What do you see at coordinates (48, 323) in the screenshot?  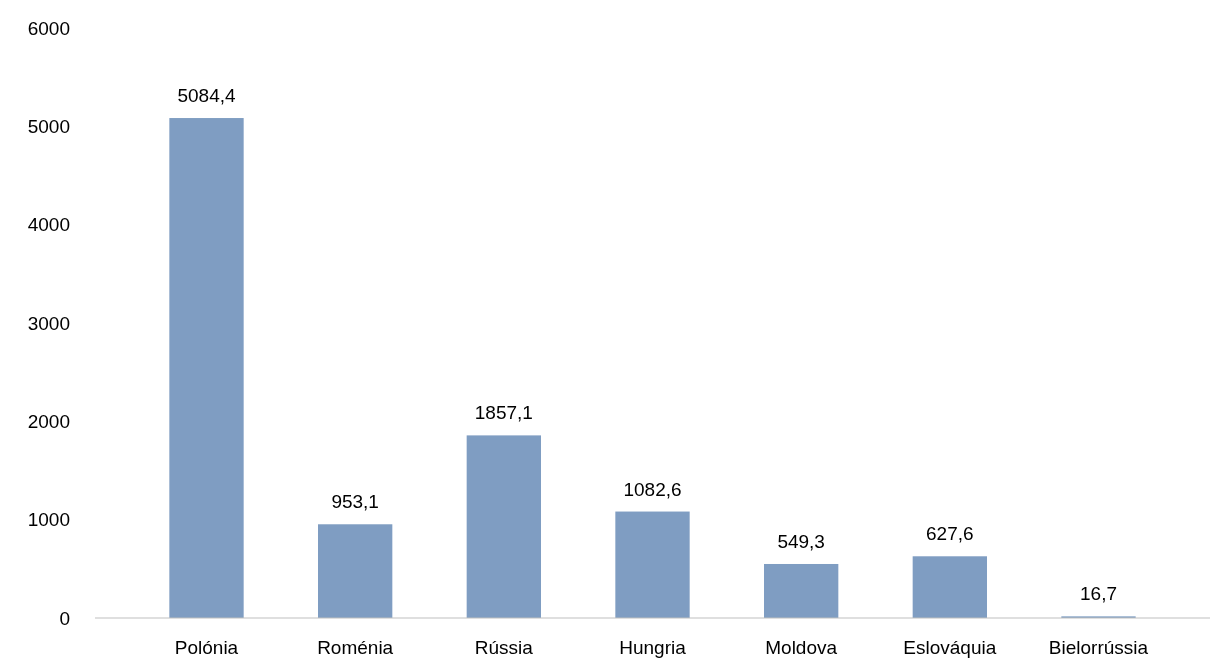 I see `y-tick-label: 3000` at bounding box center [48, 323].